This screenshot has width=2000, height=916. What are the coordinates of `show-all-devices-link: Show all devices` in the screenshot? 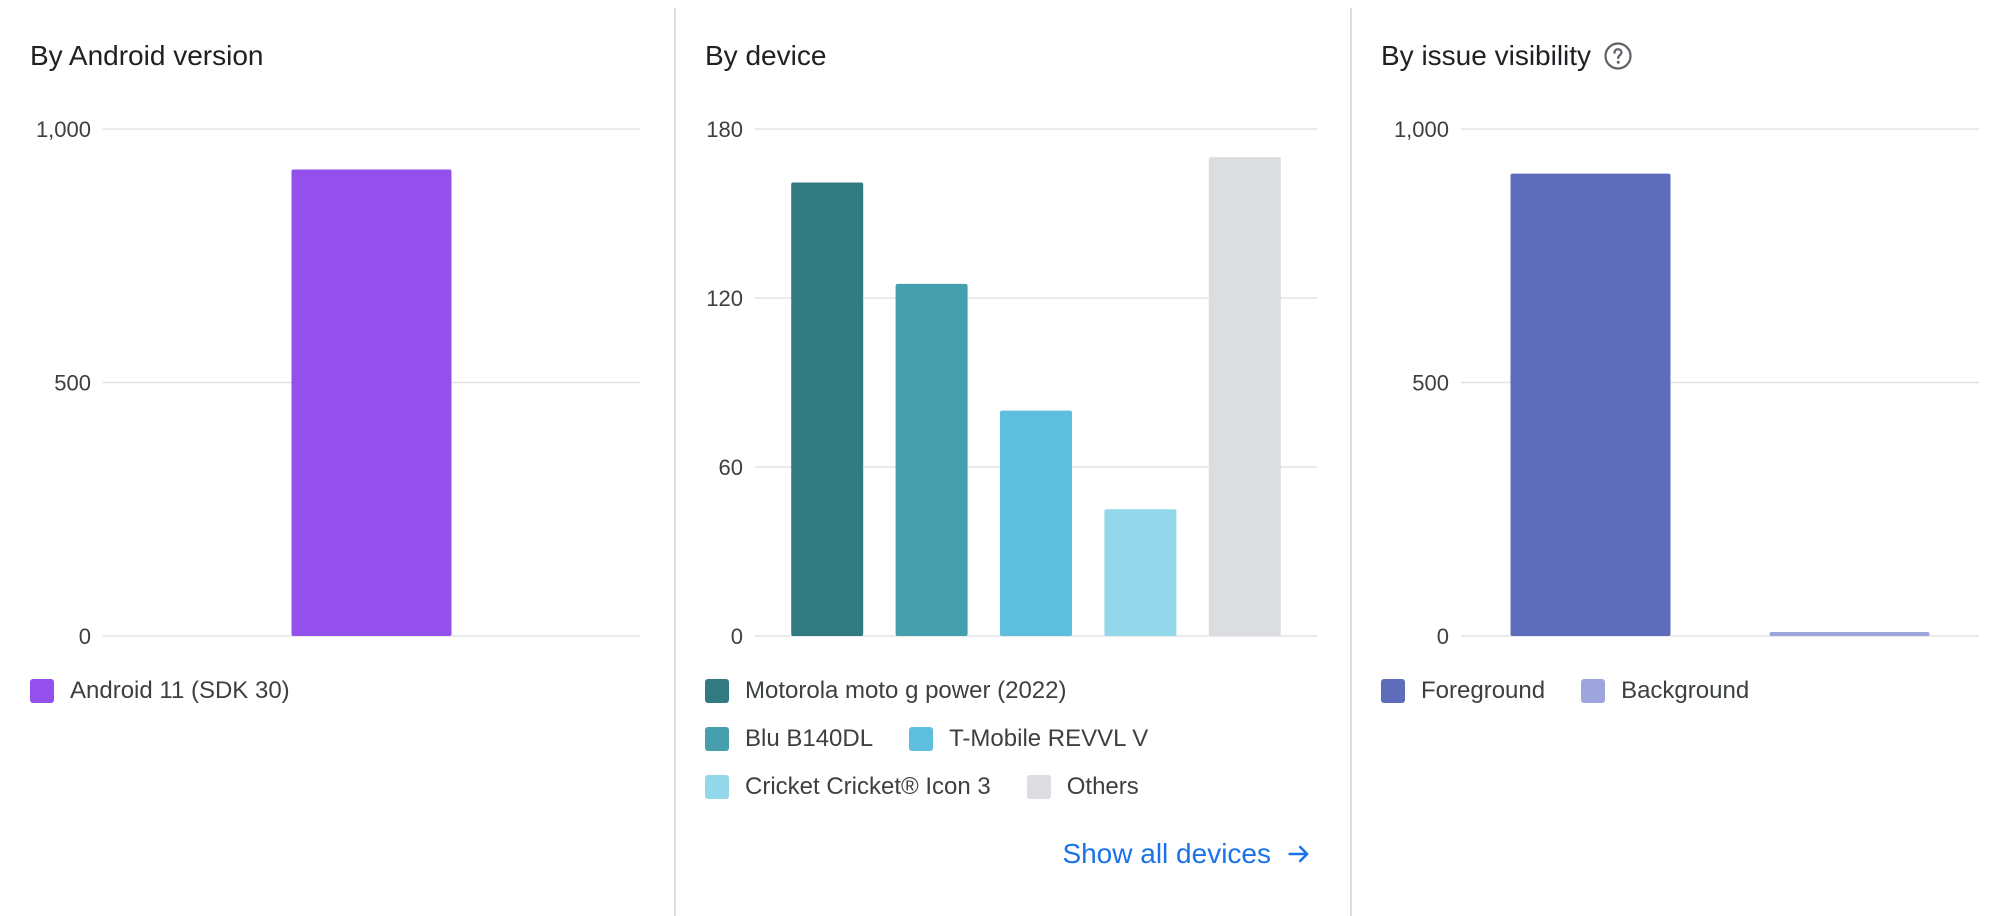 It's located at (1187, 854).